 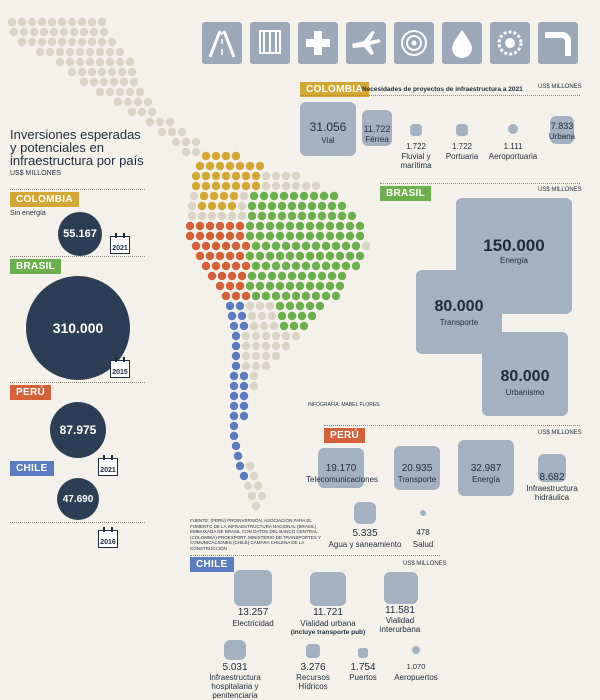 What do you see at coordinates (510, 43) in the screenshot?
I see `port-icon` at bounding box center [510, 43].